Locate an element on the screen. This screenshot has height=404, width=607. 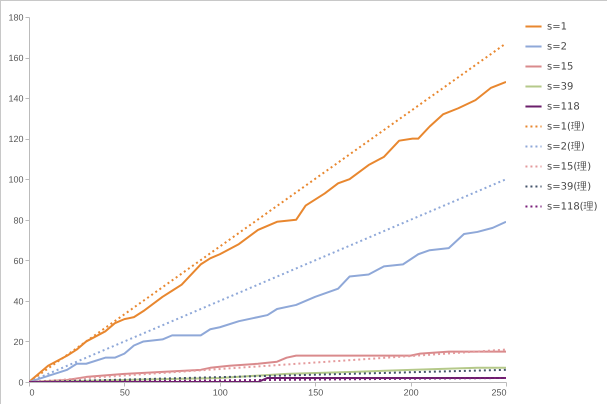
y-tick-label: 100 is located at coordinates (16, 179).